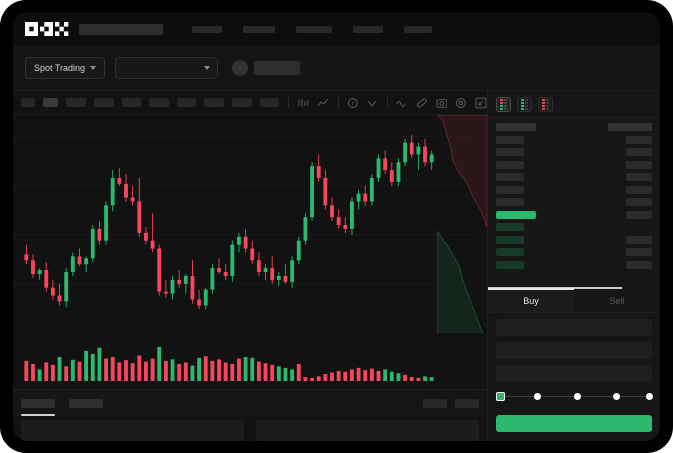 The width and height of the screenshot is (673, 453). Describe the element at coordinates (372, 103) in the screenshot. I see `compare-icon` at that location.